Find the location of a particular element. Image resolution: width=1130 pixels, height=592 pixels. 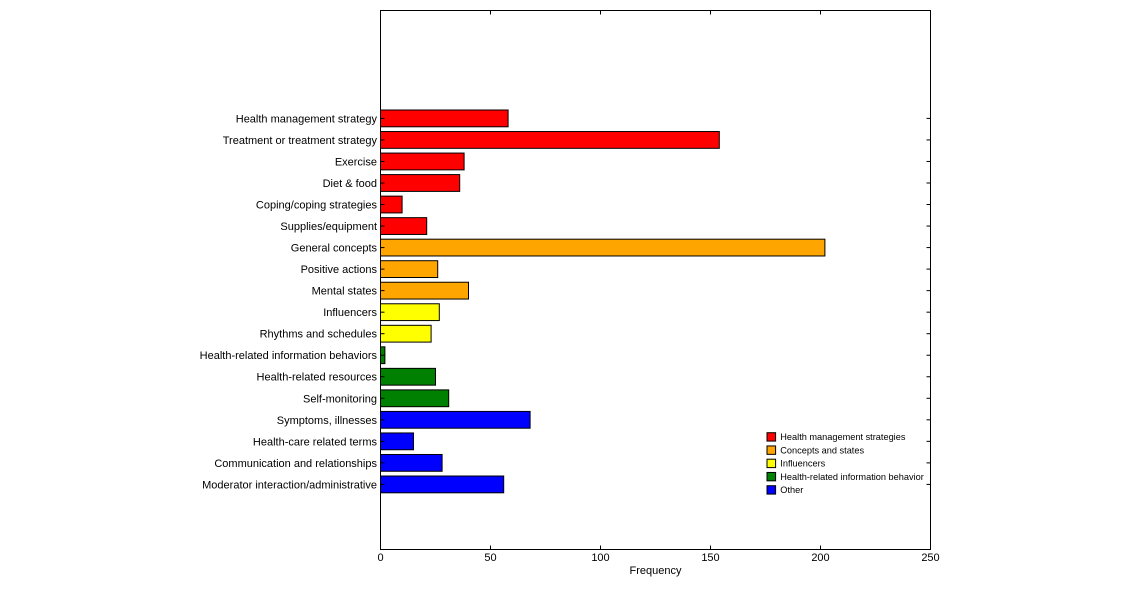

svg-text: Health management strategy is located at coordinates (307, 119).